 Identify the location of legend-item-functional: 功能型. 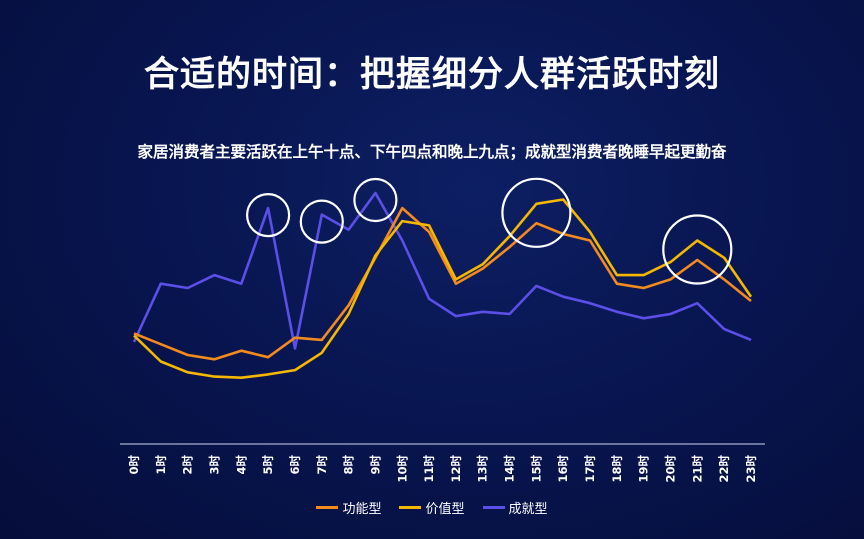
(348, 507).